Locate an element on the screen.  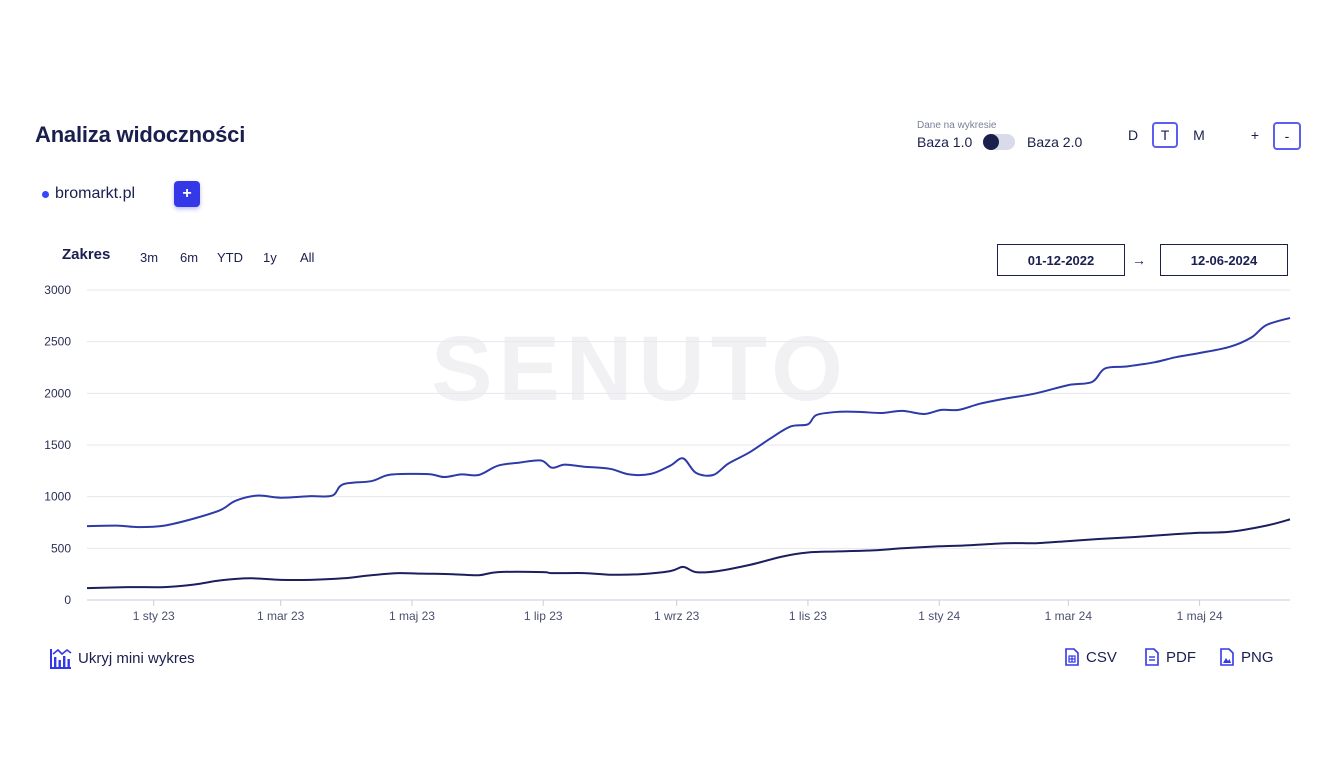
base-1-label: Baza 1.0 is located at coordinates (945, 142).